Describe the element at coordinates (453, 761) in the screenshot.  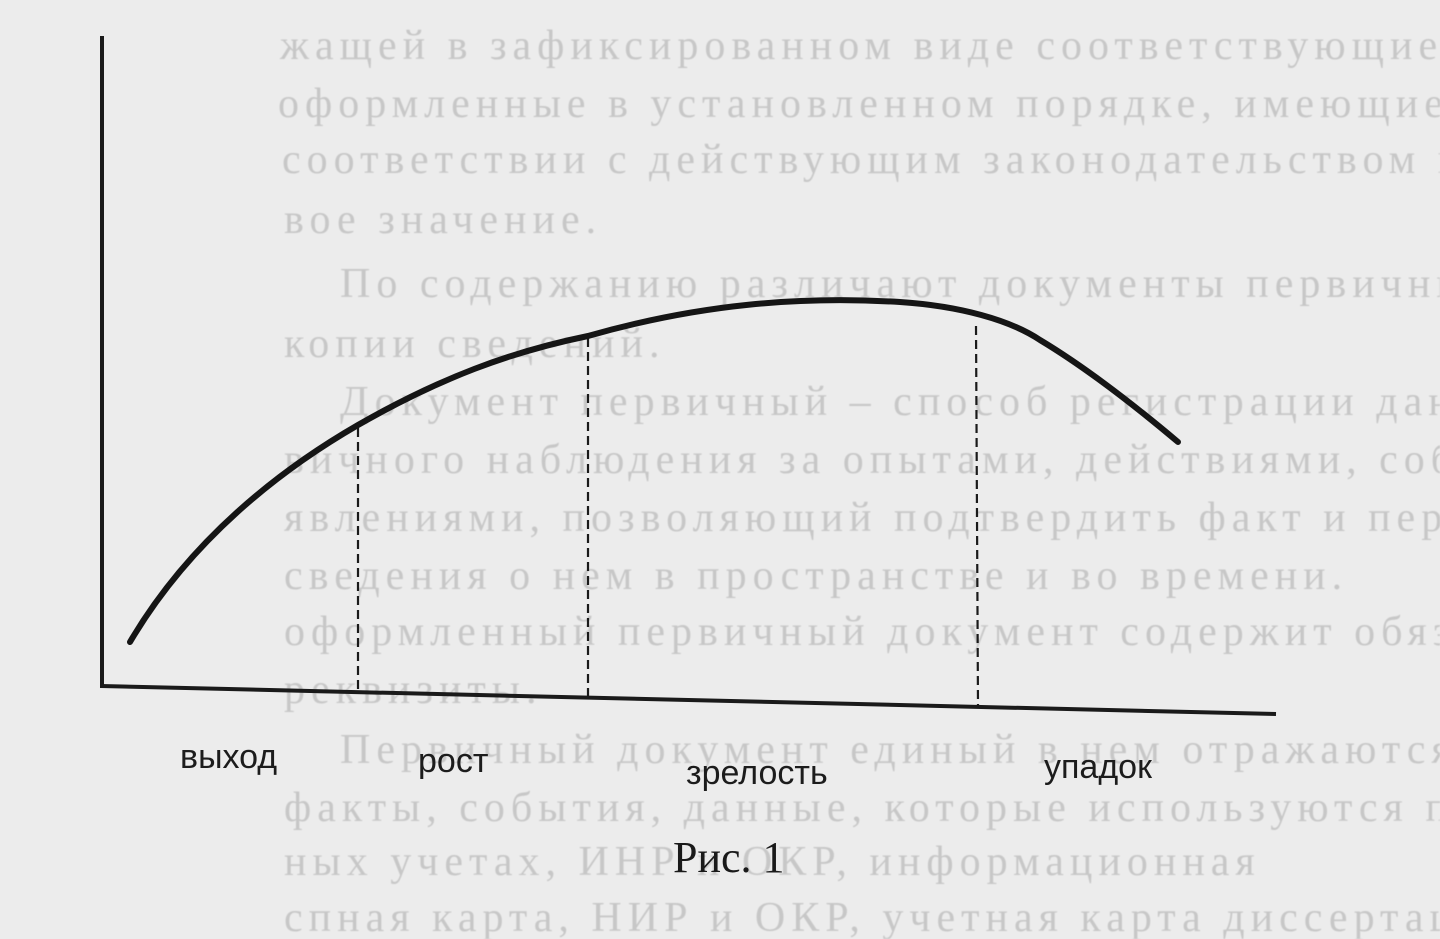
I see `stage-label-growth: рост` at that location.